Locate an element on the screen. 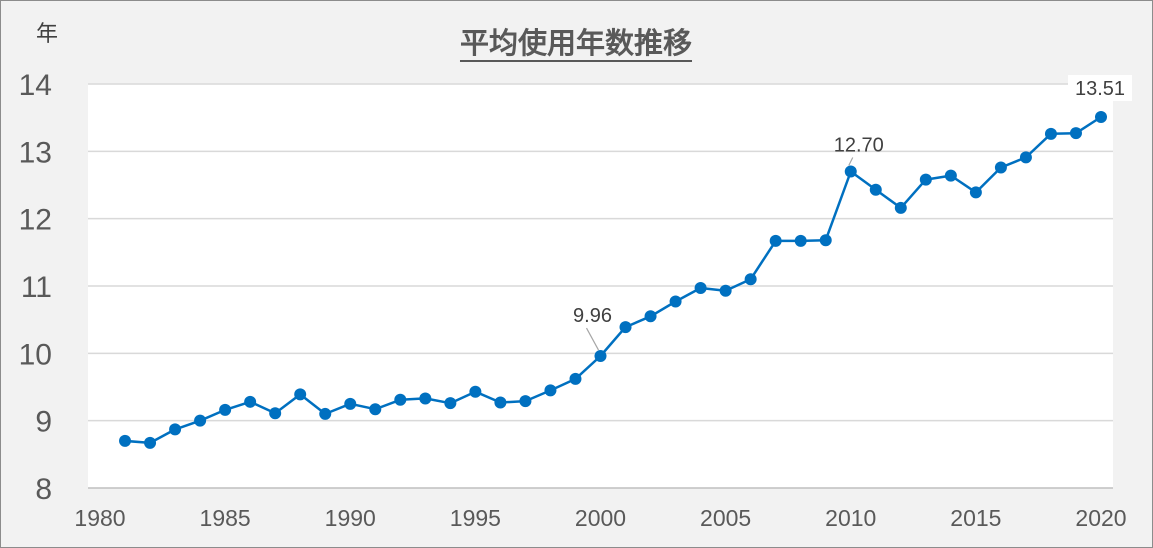  data-label: 13.51 is located at coordinates (1100, 89).